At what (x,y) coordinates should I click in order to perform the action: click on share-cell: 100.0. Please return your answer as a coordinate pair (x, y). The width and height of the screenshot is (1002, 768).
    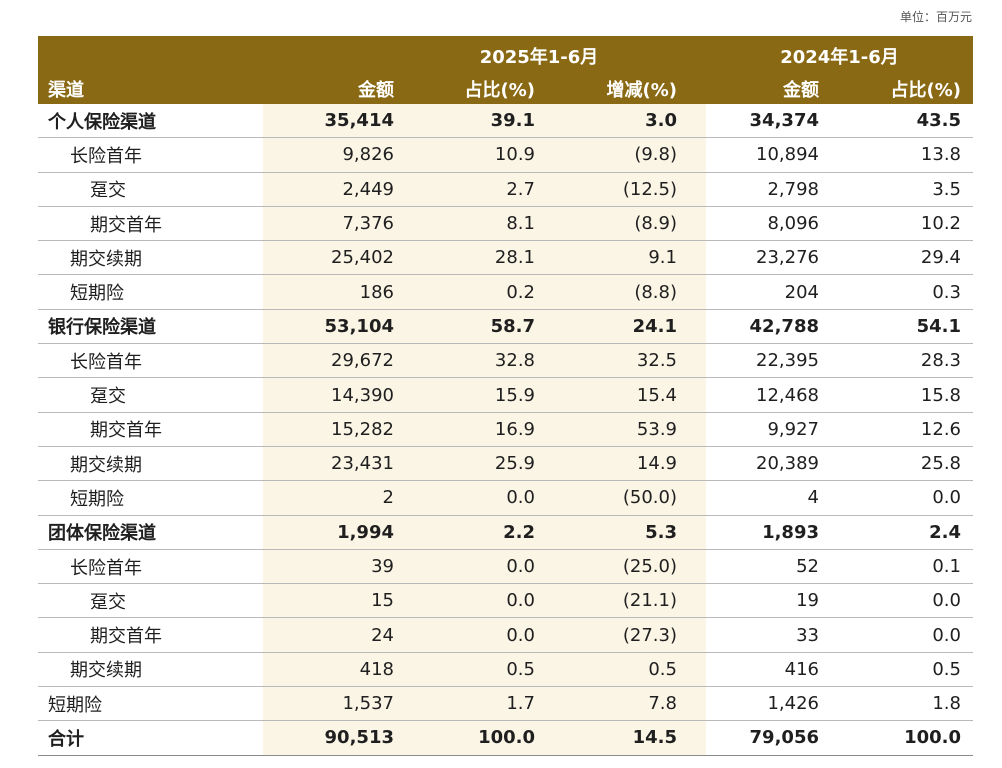
    Looking at the image, I should click on (506, 738).